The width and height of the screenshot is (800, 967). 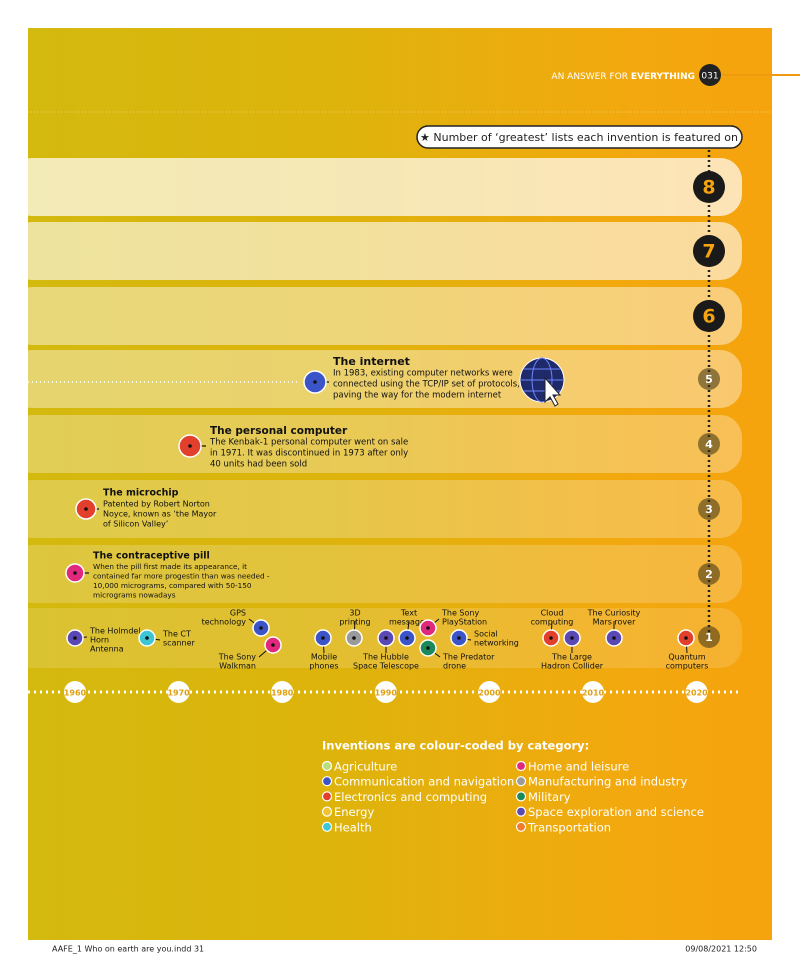 I want to click on legend-label: Communication and navigation, so click(x=424, y=782).